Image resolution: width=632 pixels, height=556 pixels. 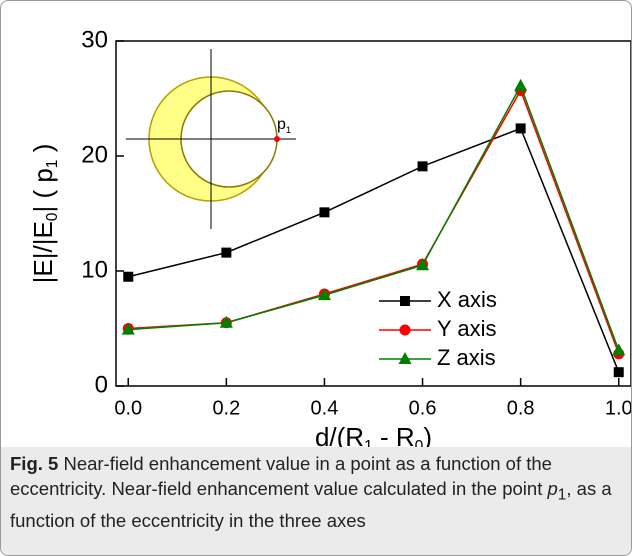 I want to click on inset-label-part: p, so click(x=281, y=124).